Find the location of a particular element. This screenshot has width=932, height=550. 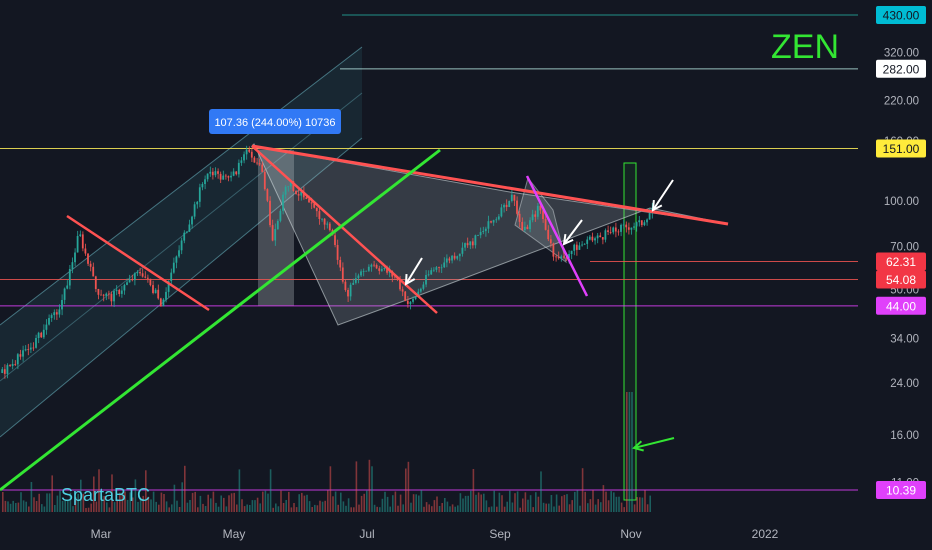

price-tick-label: 320.00 is located at coordinates (901, 54).